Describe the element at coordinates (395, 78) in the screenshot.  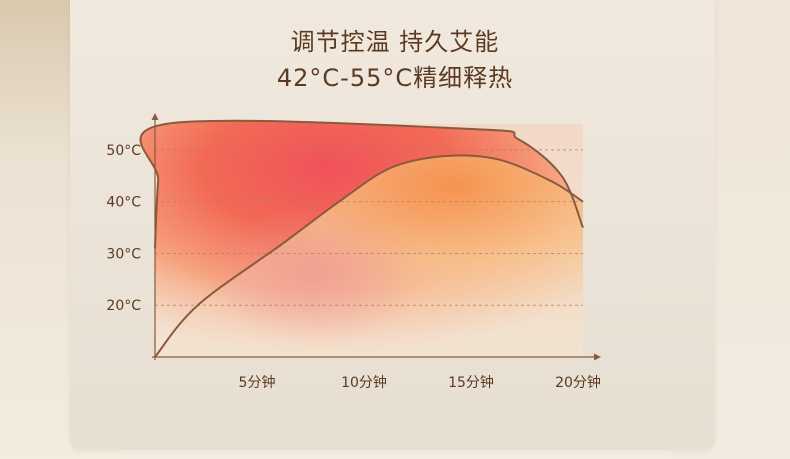
I see `title-line-2: 42°C-55°C精细释热` at that location.